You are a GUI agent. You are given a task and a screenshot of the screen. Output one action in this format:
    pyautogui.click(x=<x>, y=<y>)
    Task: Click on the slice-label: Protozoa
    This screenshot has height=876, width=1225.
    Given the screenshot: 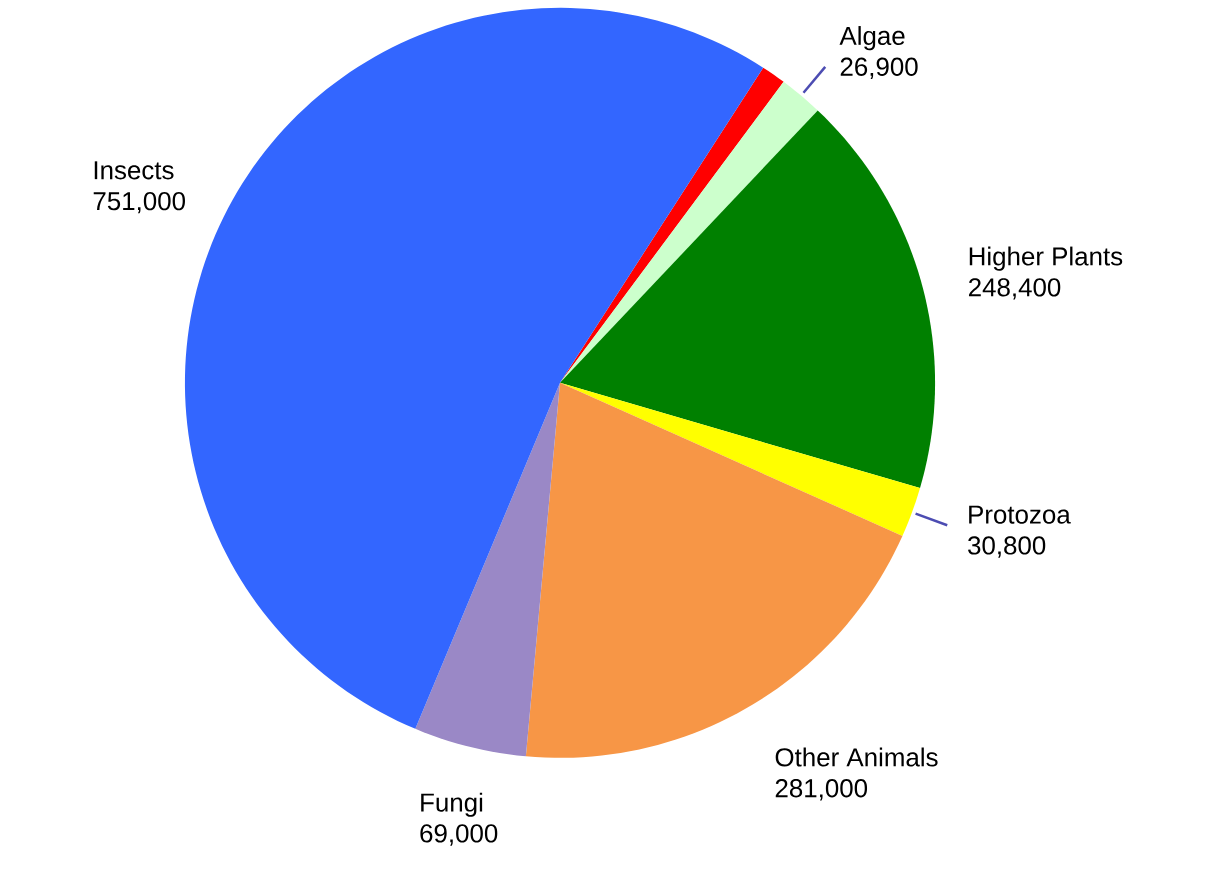 What is the action you would take?
    pyautogui.click(x=1020, y=514)
    